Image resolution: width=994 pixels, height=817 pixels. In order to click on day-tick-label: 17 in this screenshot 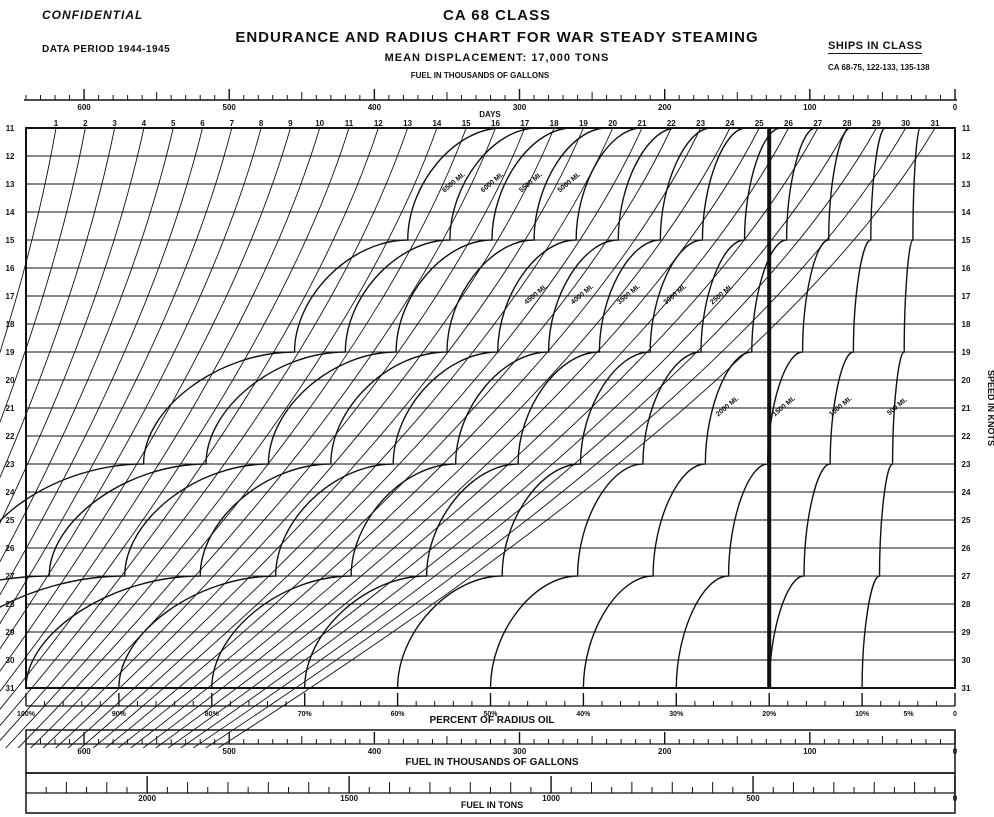, I will do `click(524, 123)`.